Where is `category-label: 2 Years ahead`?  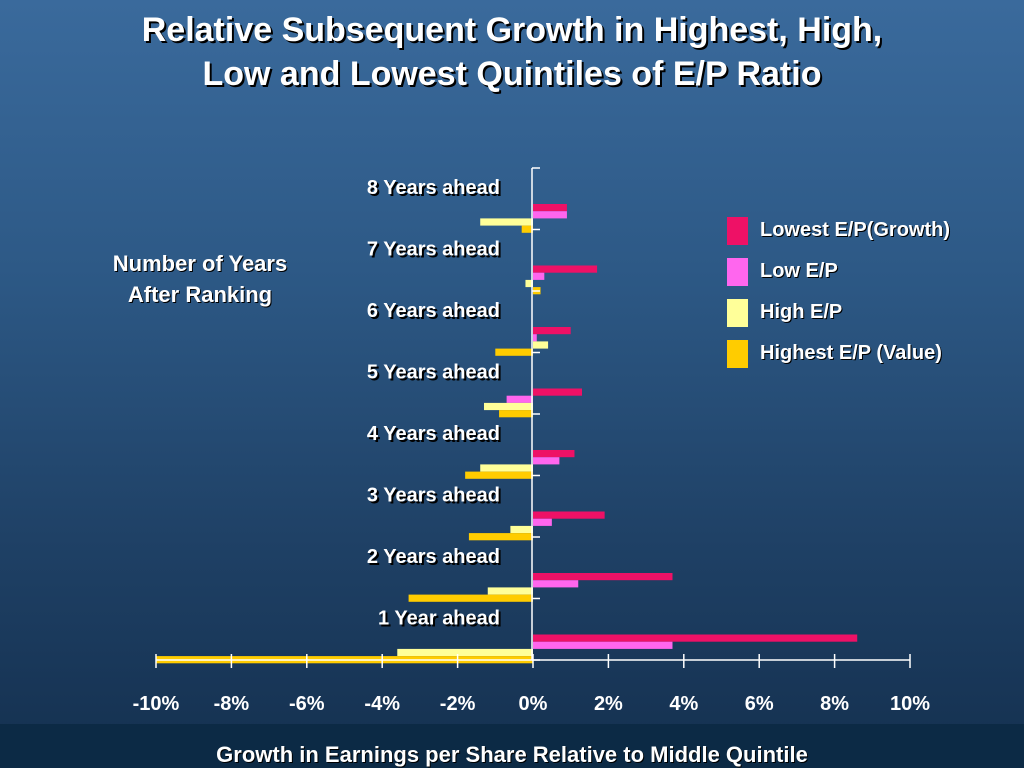
category-label: 2 Years ahead is located at coordinates (433, 557).